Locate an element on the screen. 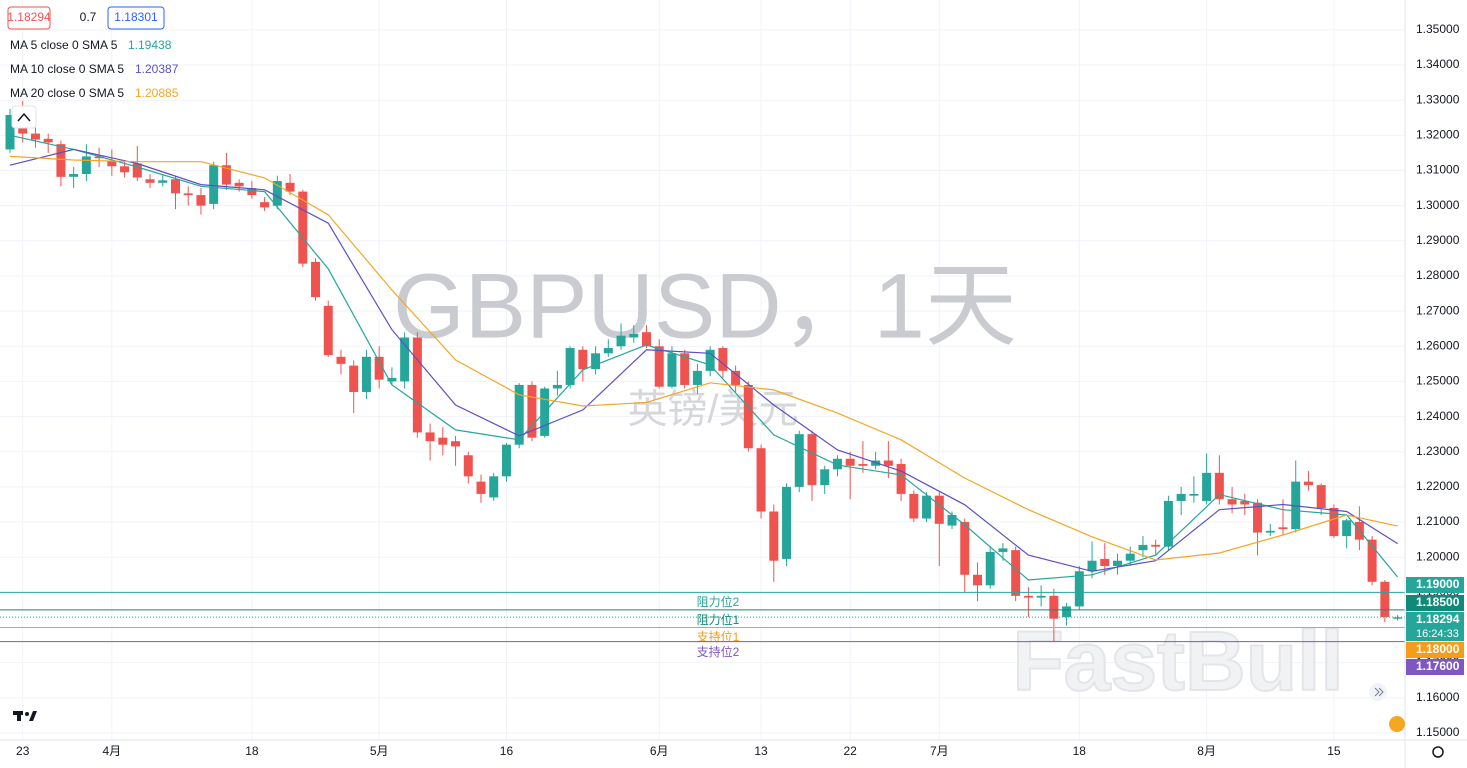 The width and height of the screenshot is (1467, 768). y-tick-label: 1.23000 is located at coordinates (1438, 451).